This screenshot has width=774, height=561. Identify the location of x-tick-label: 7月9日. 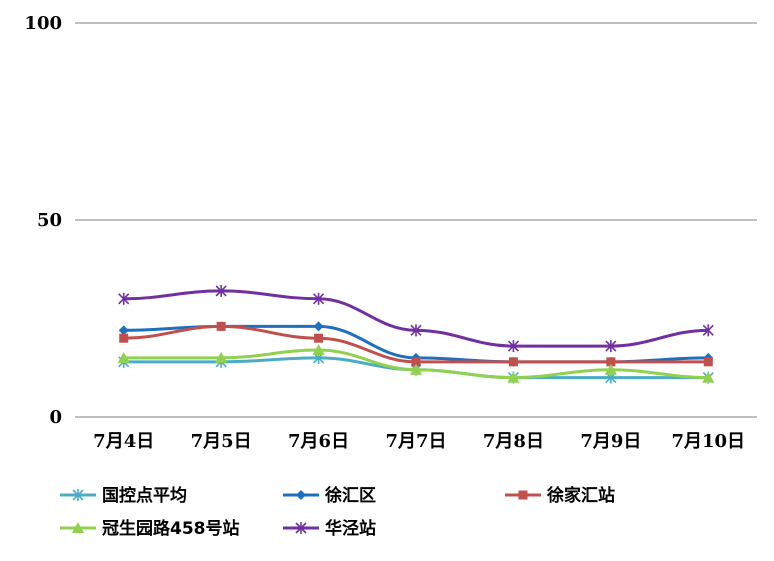
(610, 441).